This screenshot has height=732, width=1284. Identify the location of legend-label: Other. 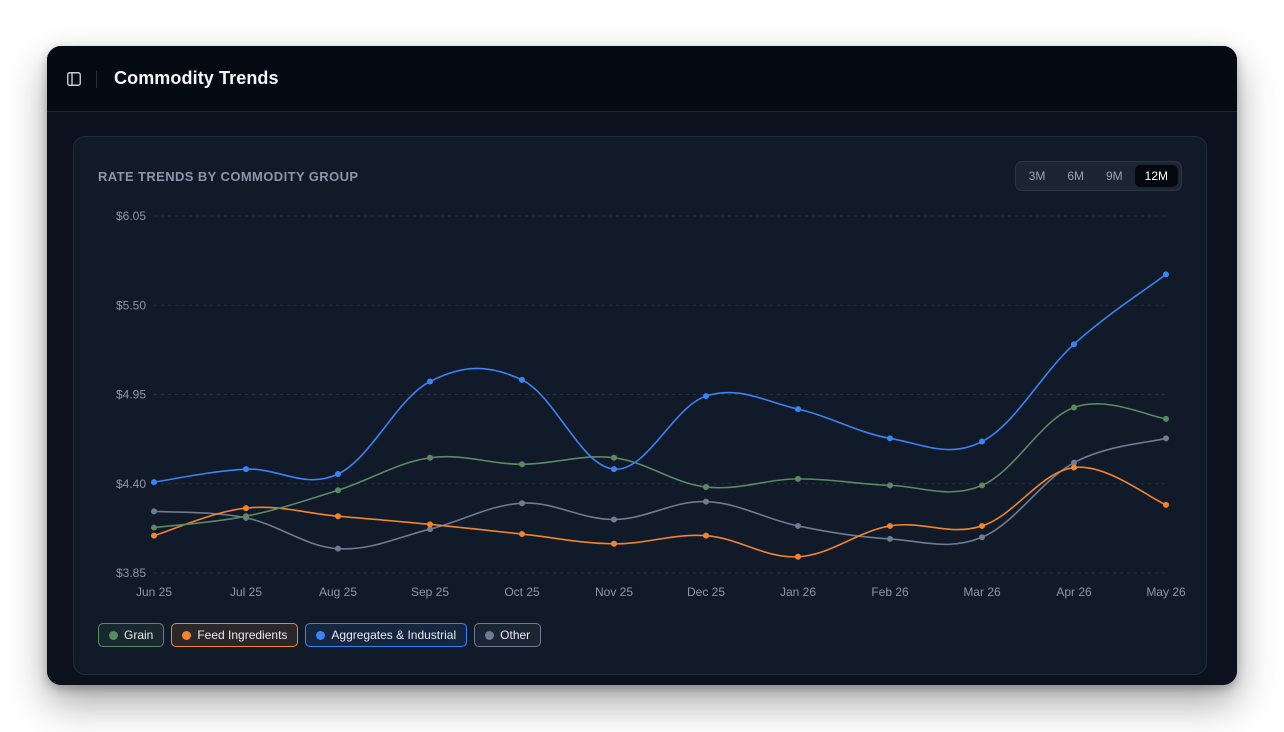
(515, 635).